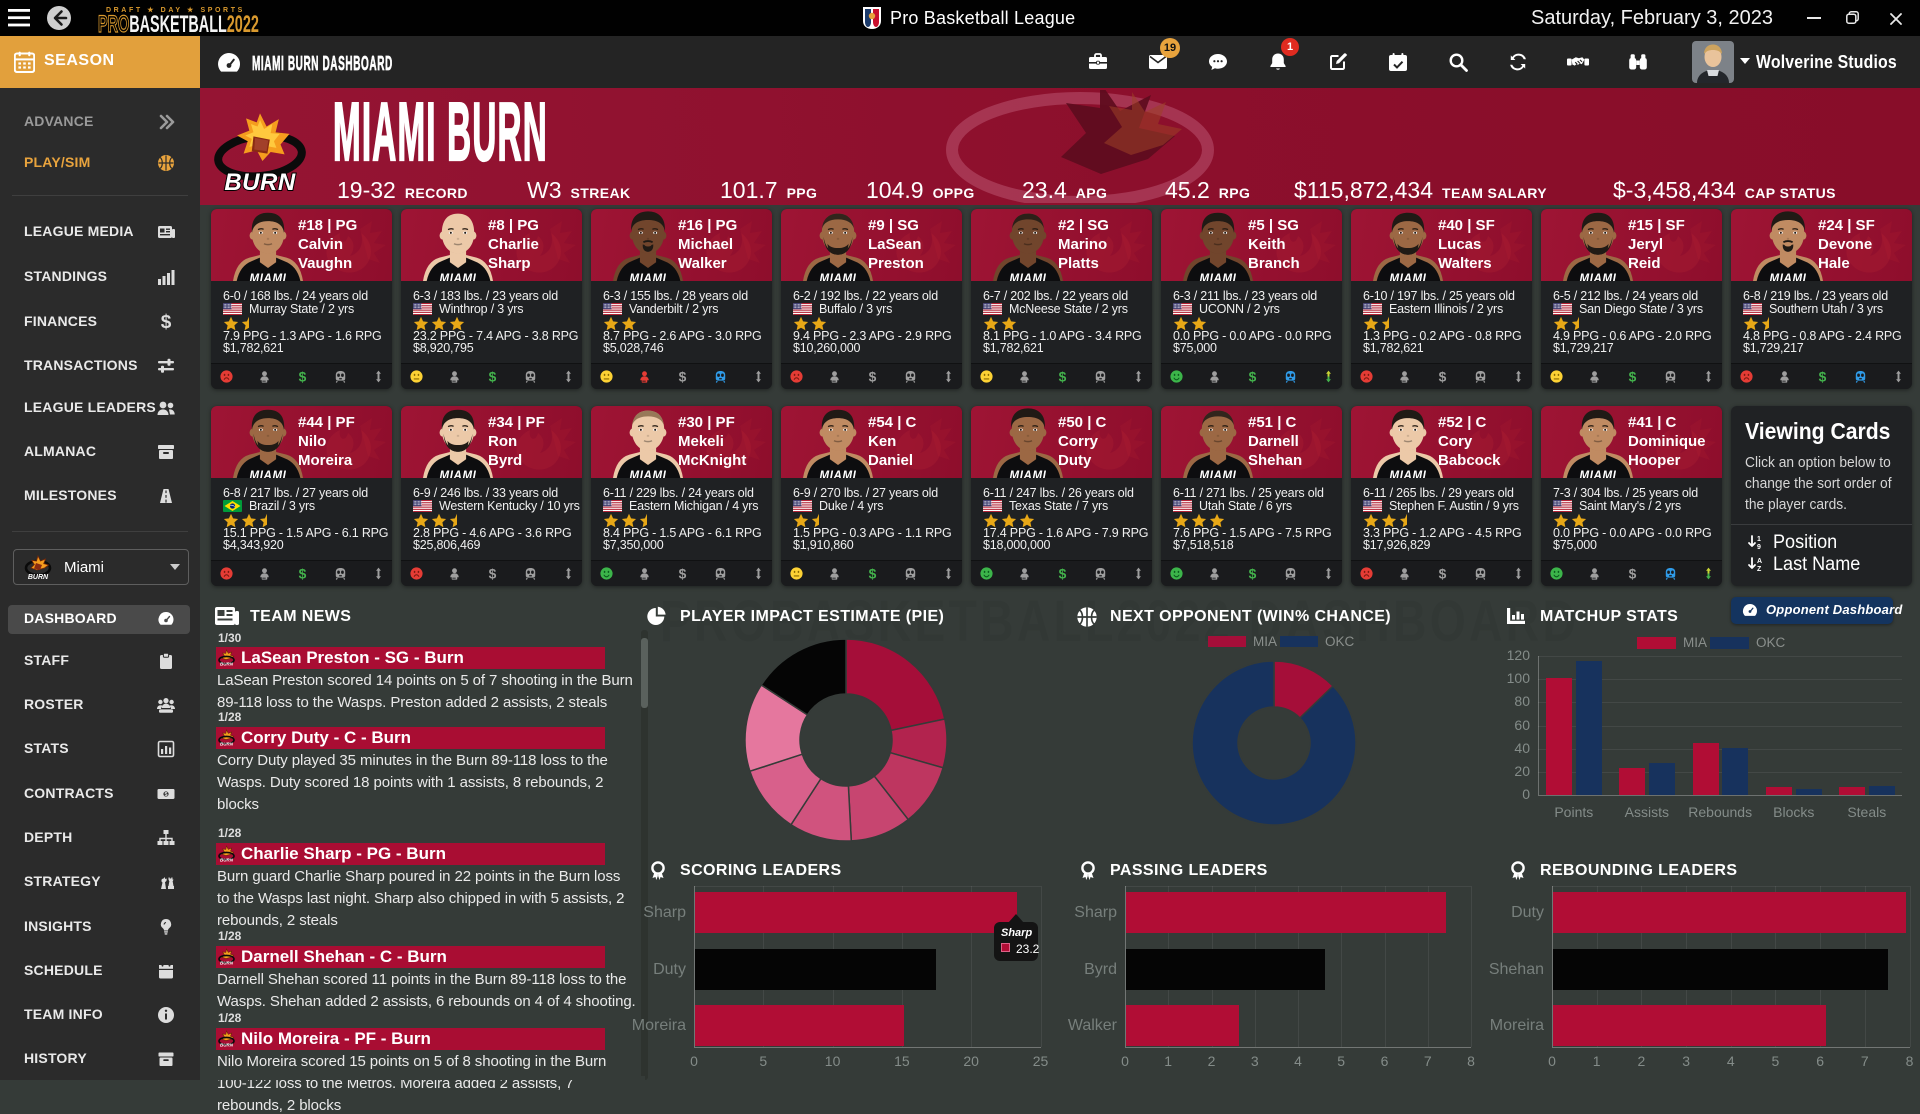 The width and height of the screenshot is (1920, 1114). Describe the element at coordinates (1759, 569) in the screenshot. I see `svg-text: Z` at that location.